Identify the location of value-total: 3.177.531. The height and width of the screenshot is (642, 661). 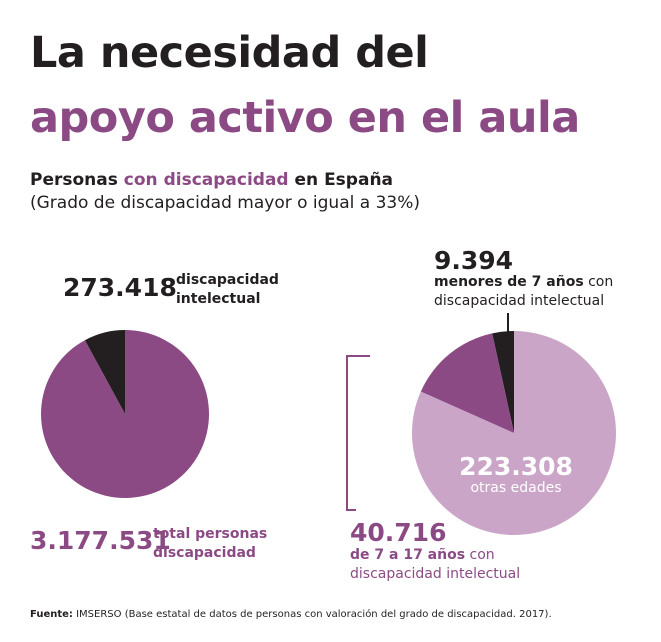
(100, 540).